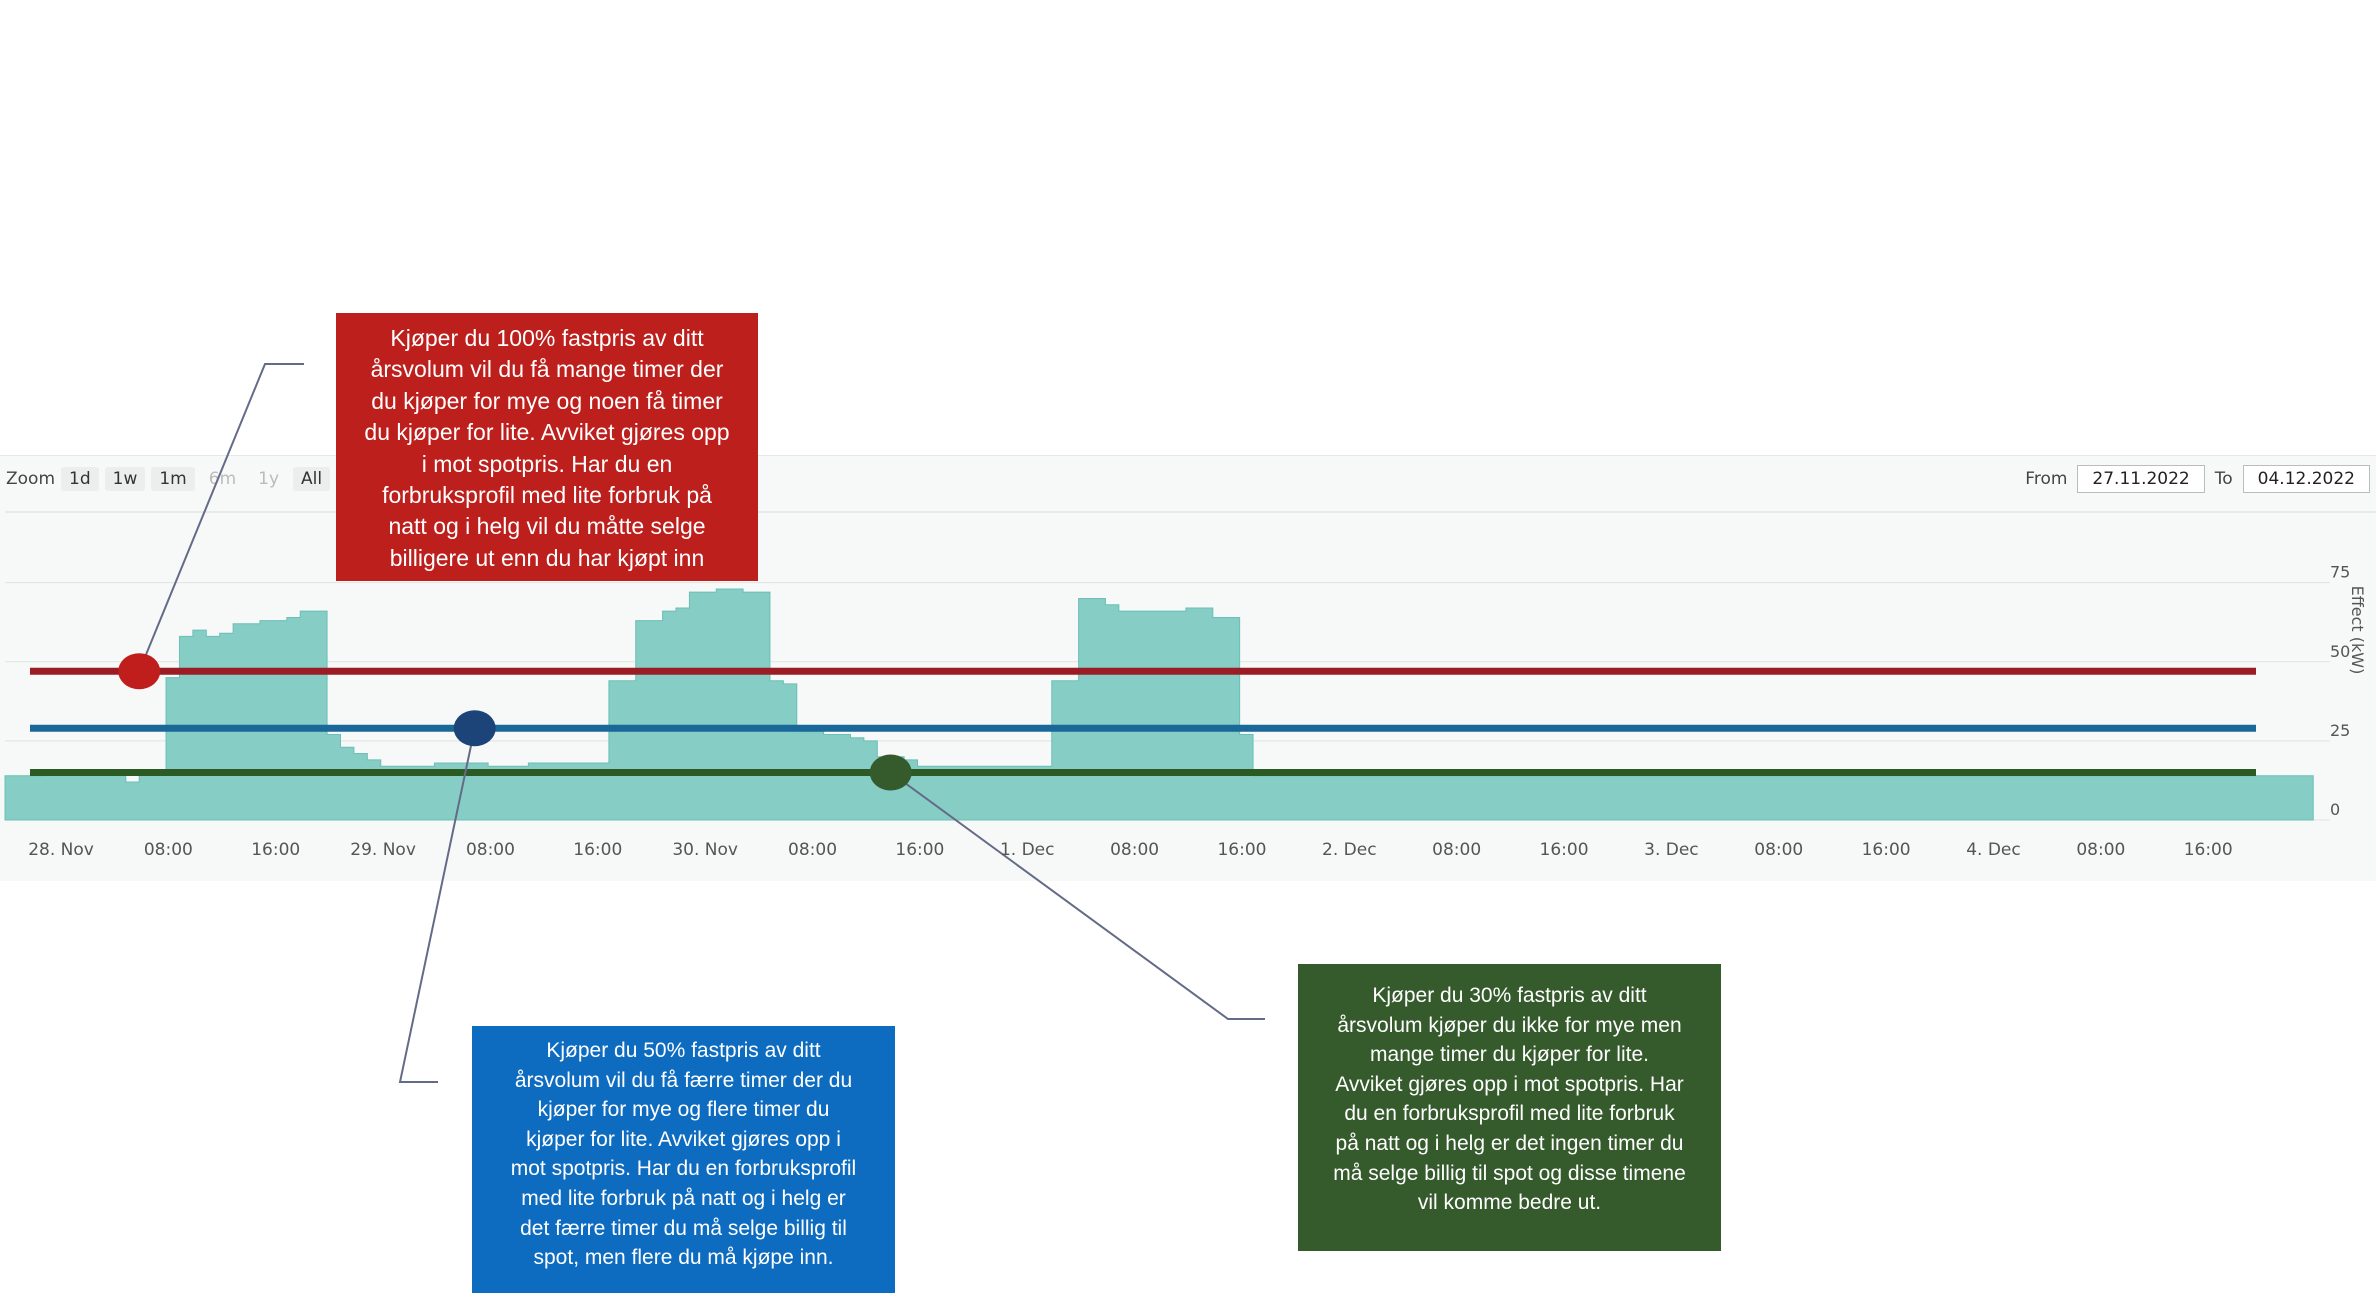 The height and width of the screenshot is (1293, 2376). What do you see at coordinates (683, 1258) in the screenshot?
I see `callout-line: spot, men flere du må kjøpe inn.` at bounding box center [683, 1258].